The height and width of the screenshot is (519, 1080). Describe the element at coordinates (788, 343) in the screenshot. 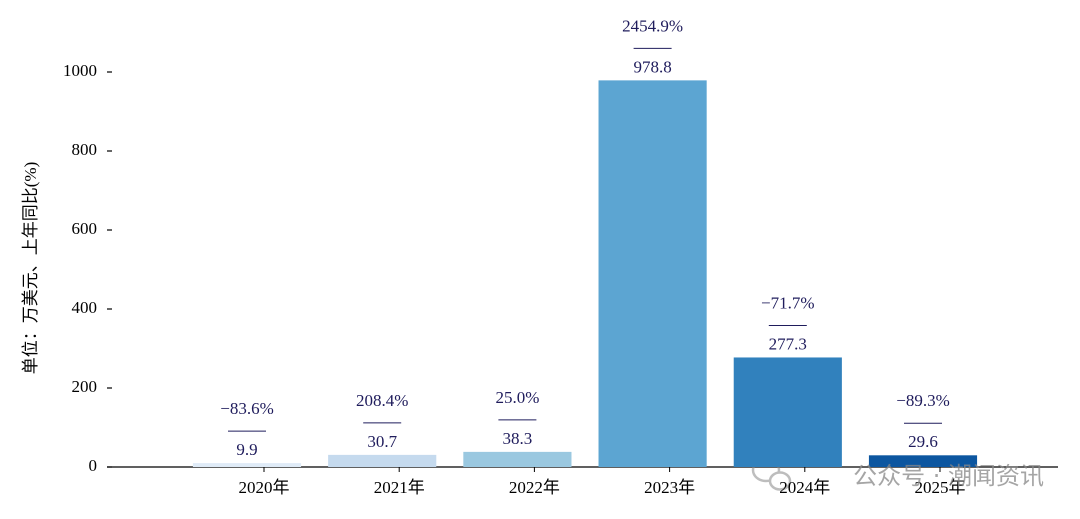

I see `value-label: 277.3` at that location.